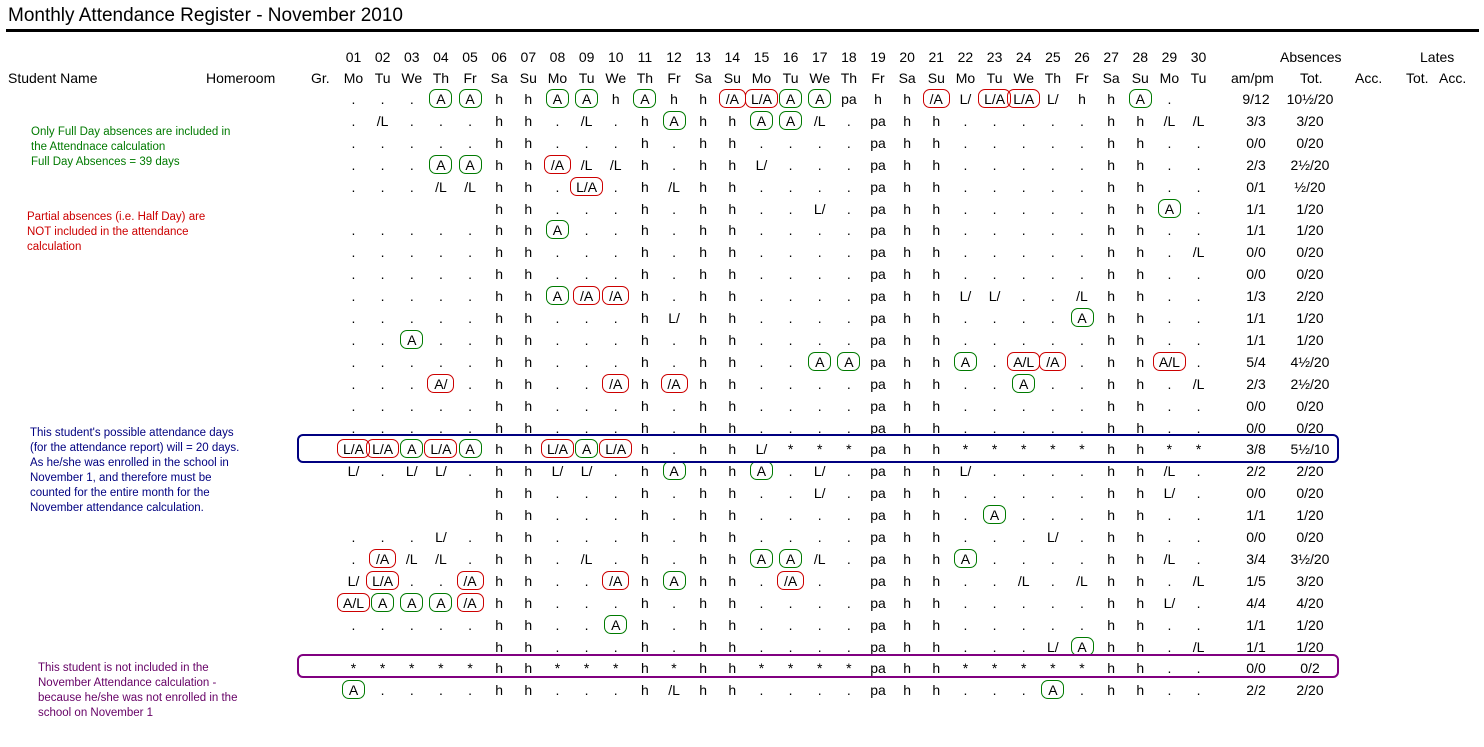 This screenshot has width=1484, height=747. I want to click on note-line: counted for the entire month for the, so click(120, 493).